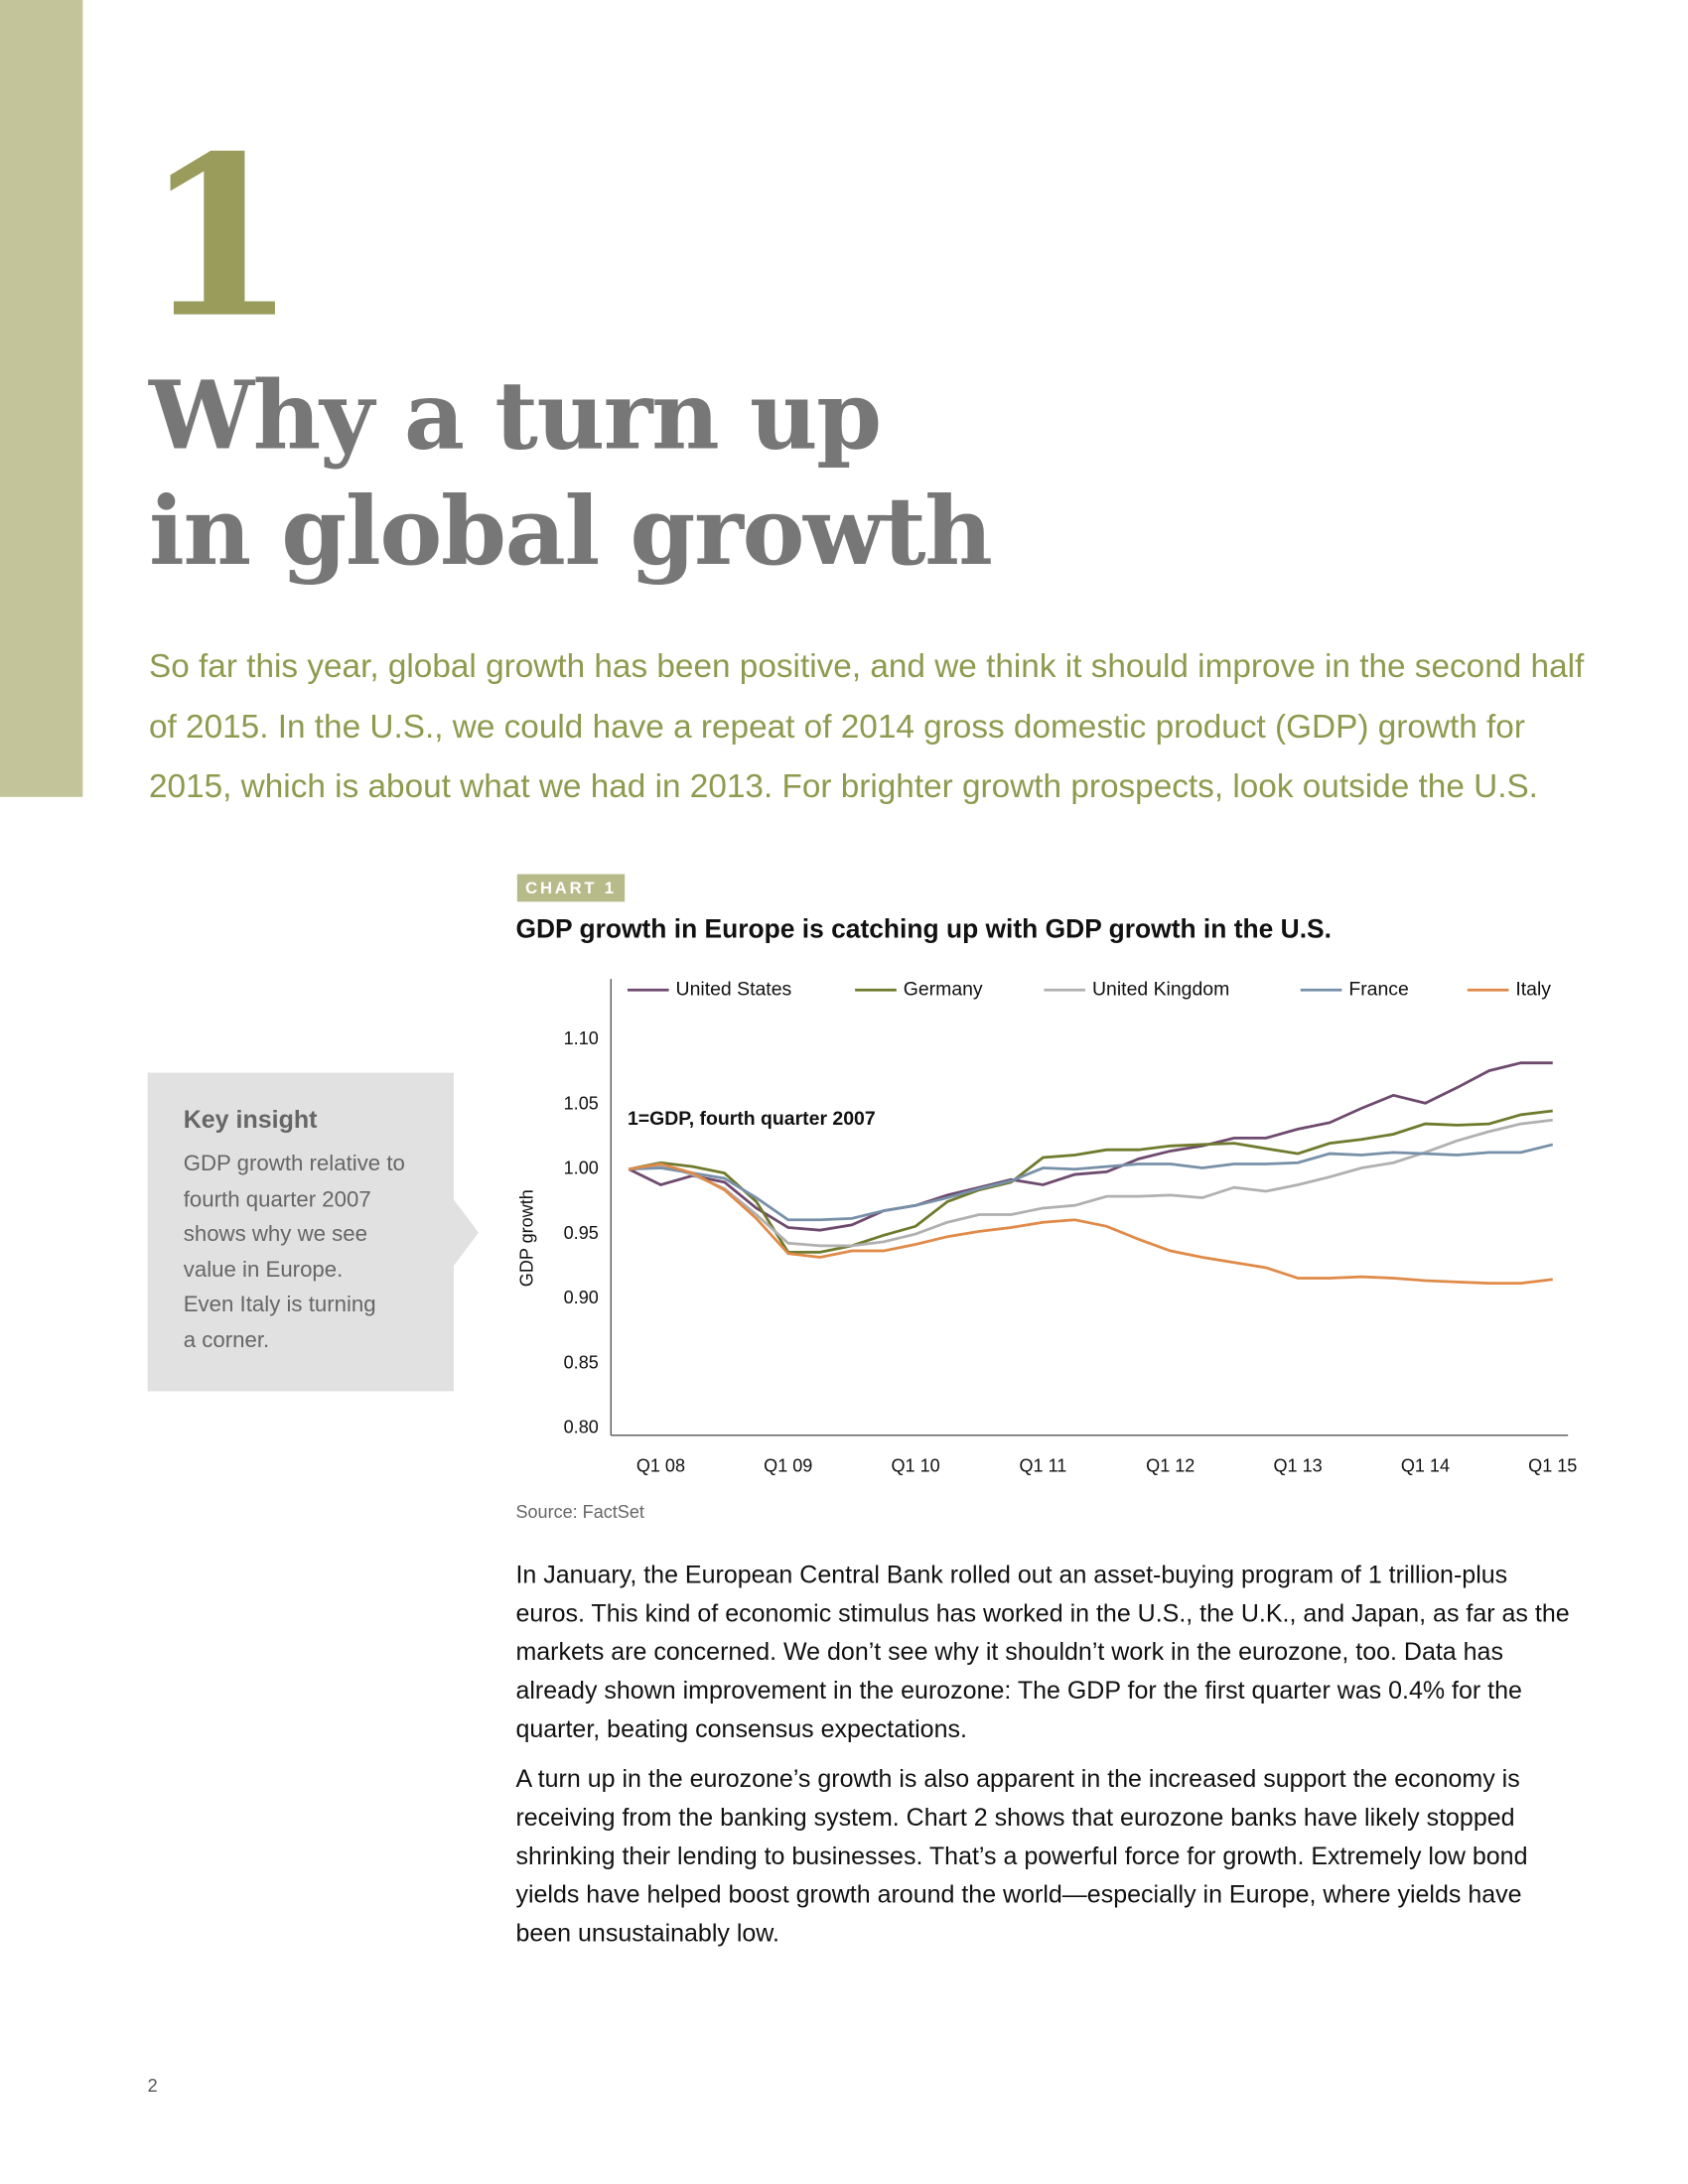 This screenshot has width=1688, height=2184. What do you see at coordinates (277, 1199) in the screenshot?
I see `key-insight-line: fourth quarter 2007` at bounding box center [277, 1199].